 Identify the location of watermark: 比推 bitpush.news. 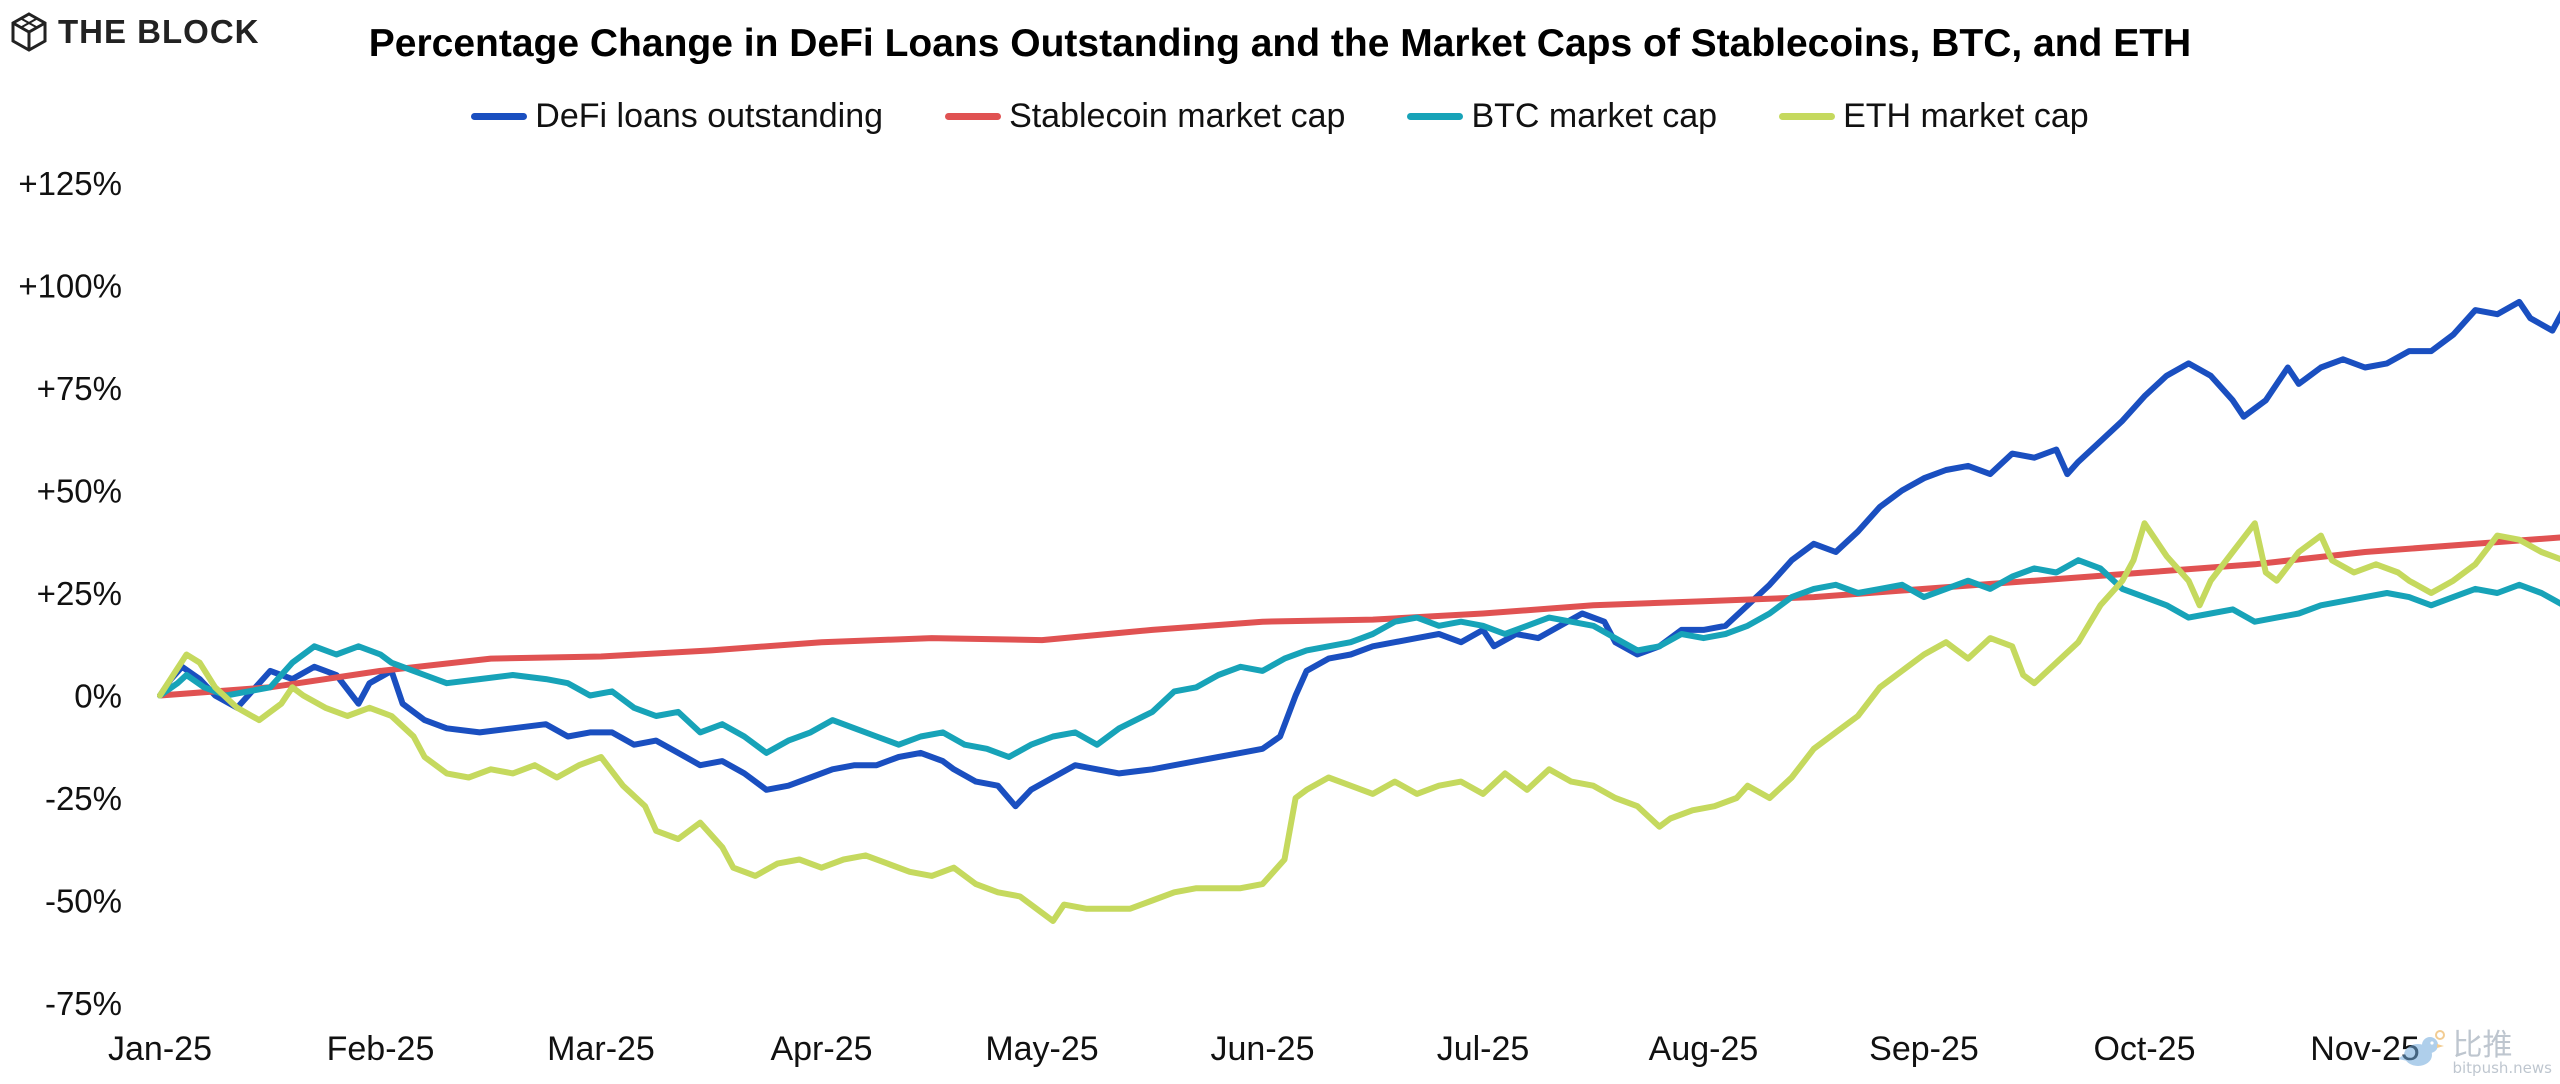
(2475, 1053).